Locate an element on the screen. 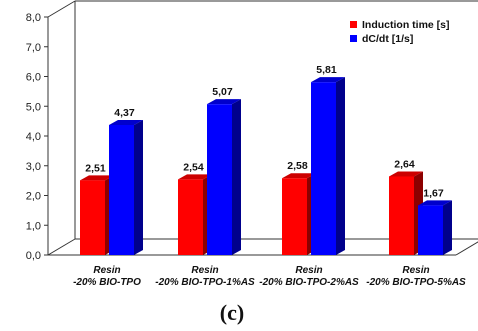 This screenshot has width=478, height=331. bar-value-label: 2,51 is located at coordinates (95, 168).